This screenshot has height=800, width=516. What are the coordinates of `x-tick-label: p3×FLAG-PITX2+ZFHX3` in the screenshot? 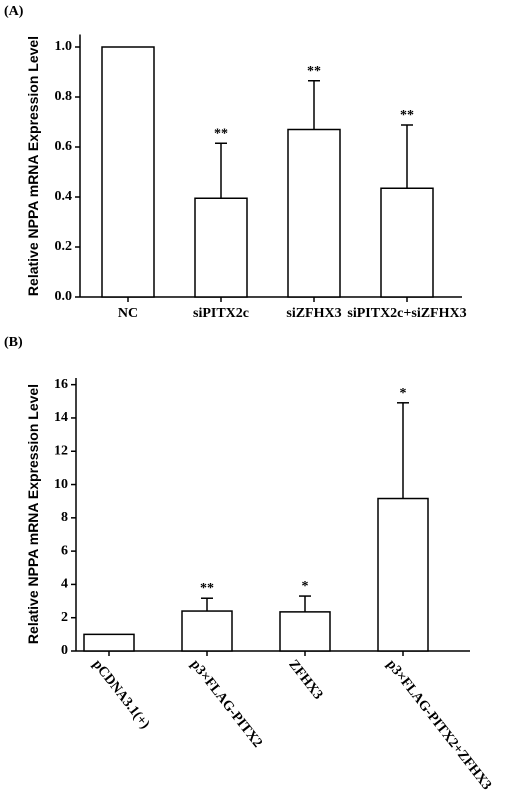 It's located at (438, 725).